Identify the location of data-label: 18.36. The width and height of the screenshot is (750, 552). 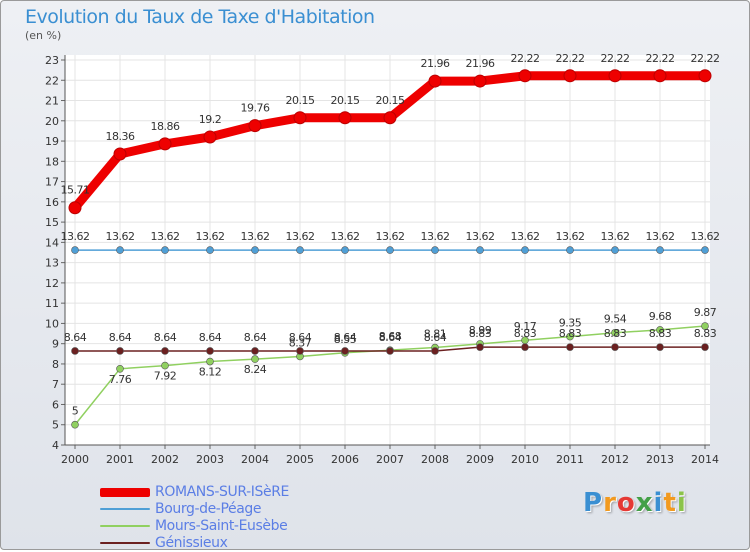
(120, 136).